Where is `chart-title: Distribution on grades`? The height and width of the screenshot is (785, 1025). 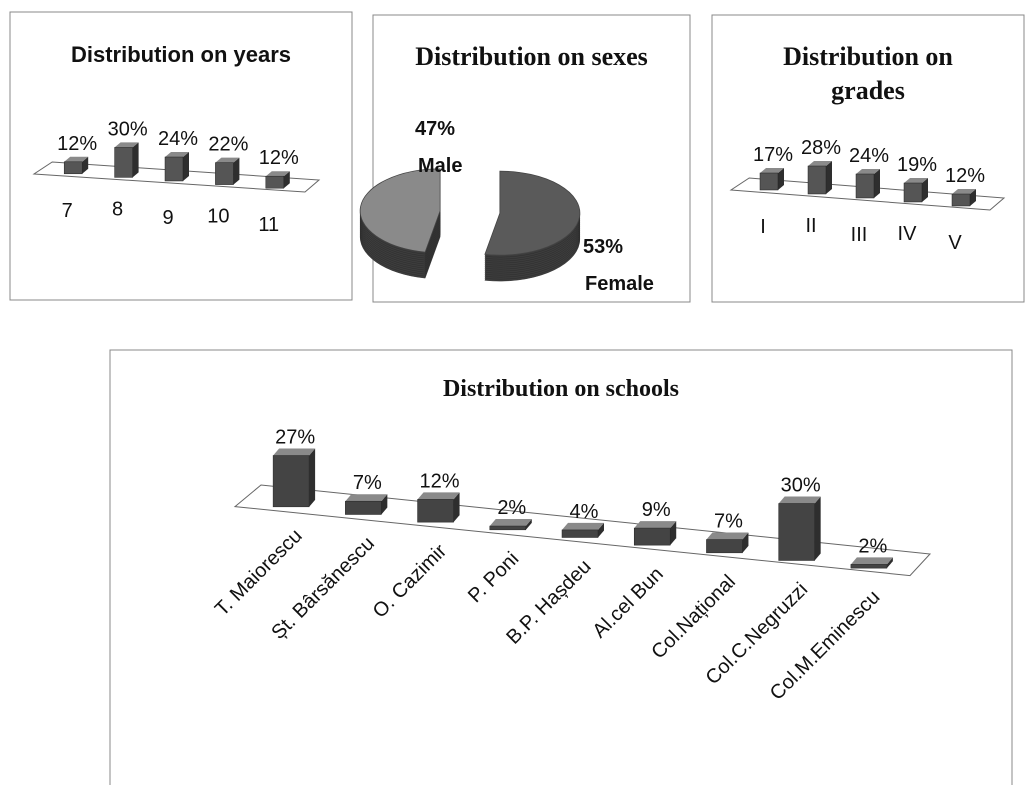
chart-title: Distribution on grades is located at coordinates (868, 73).